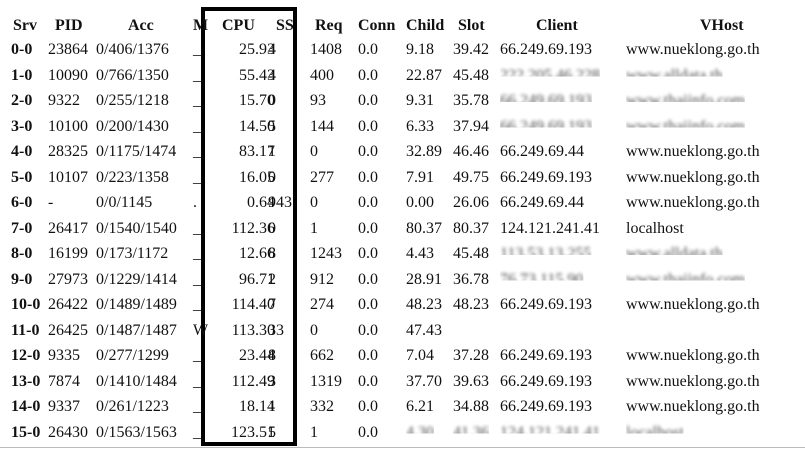 The width and height of the screenshot is (805, 452). I want to click on acc-cell: 0/223/1358, so click(132, 177).